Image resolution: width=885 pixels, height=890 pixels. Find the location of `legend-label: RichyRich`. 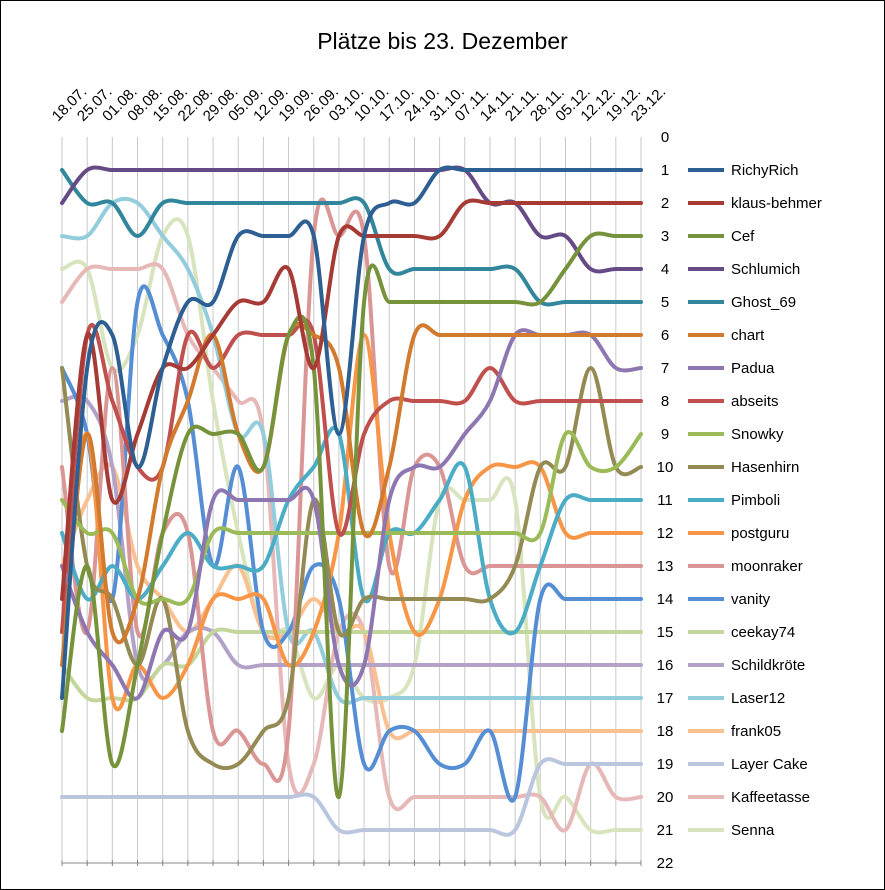

legend-label: RichyRich is located at coordinates (765, 170).